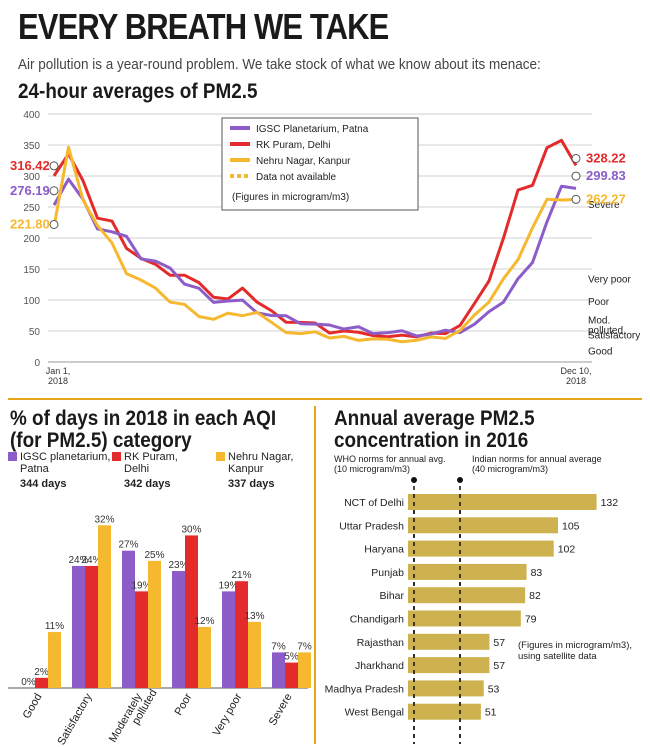 The width and height of the screenshot is (650, 747). I want to click on y-tick-label: 300, so click(31, 177).